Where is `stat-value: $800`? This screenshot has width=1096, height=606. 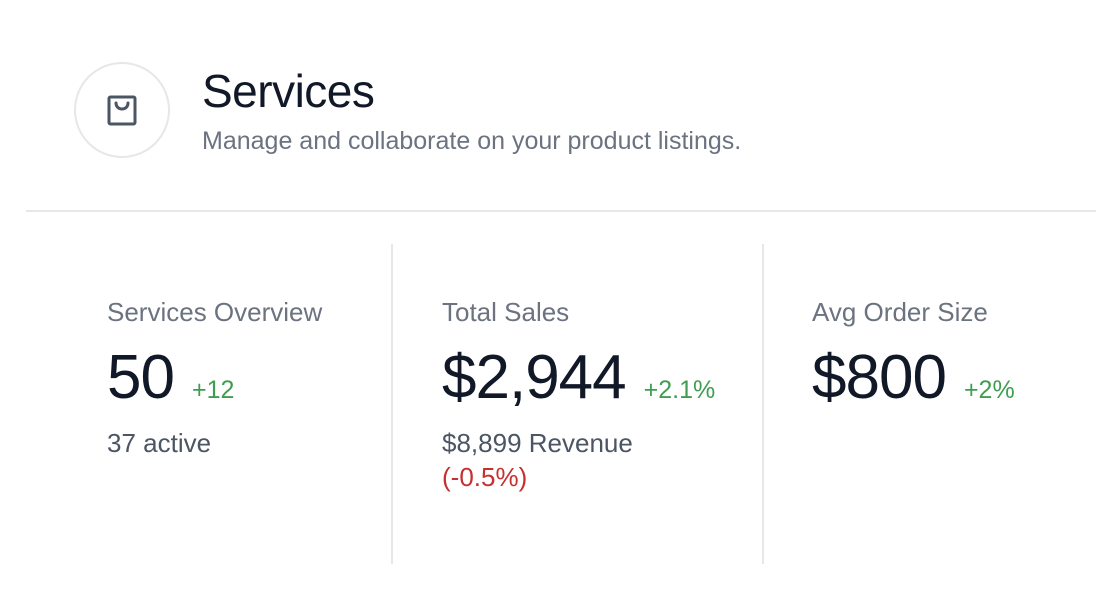
stat-value: $800 is located at coordinates (879, 377).